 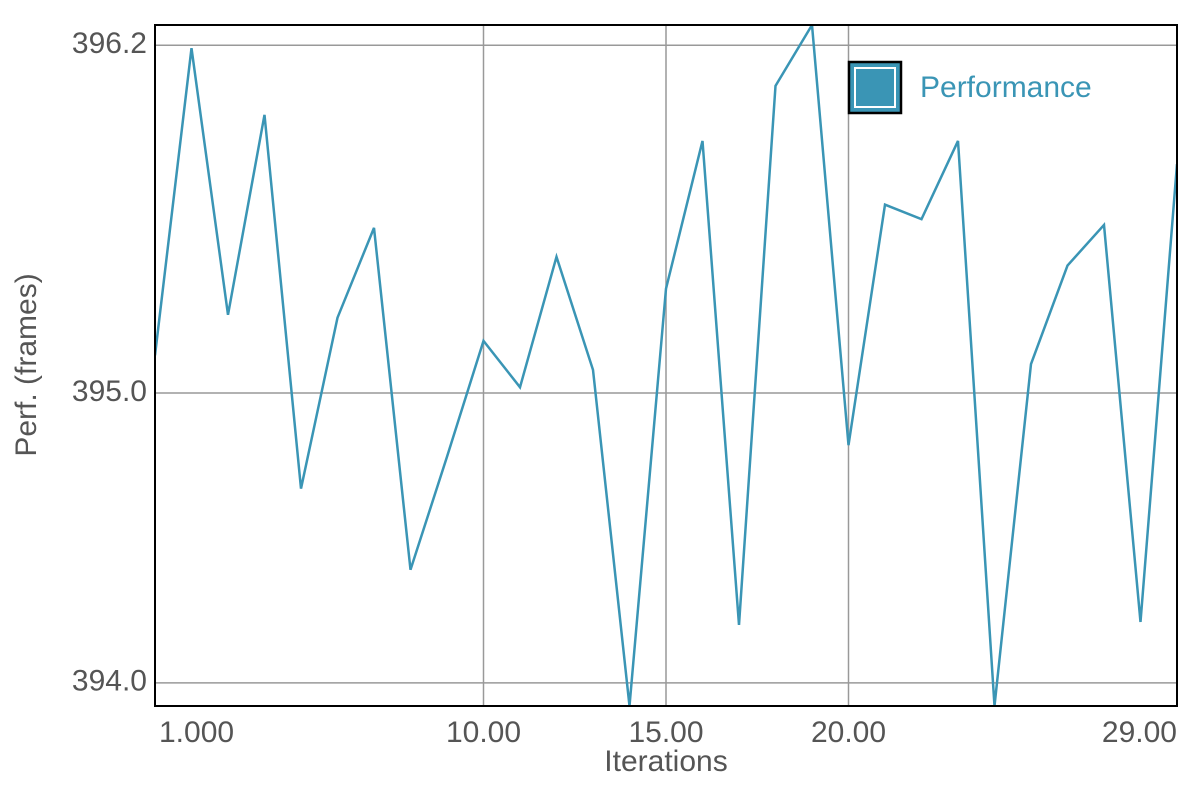 What do you see at coordinates (848, 732) in the screenshot?
I see `x-tick-label: 20.00` at bounding box center [848, 732].